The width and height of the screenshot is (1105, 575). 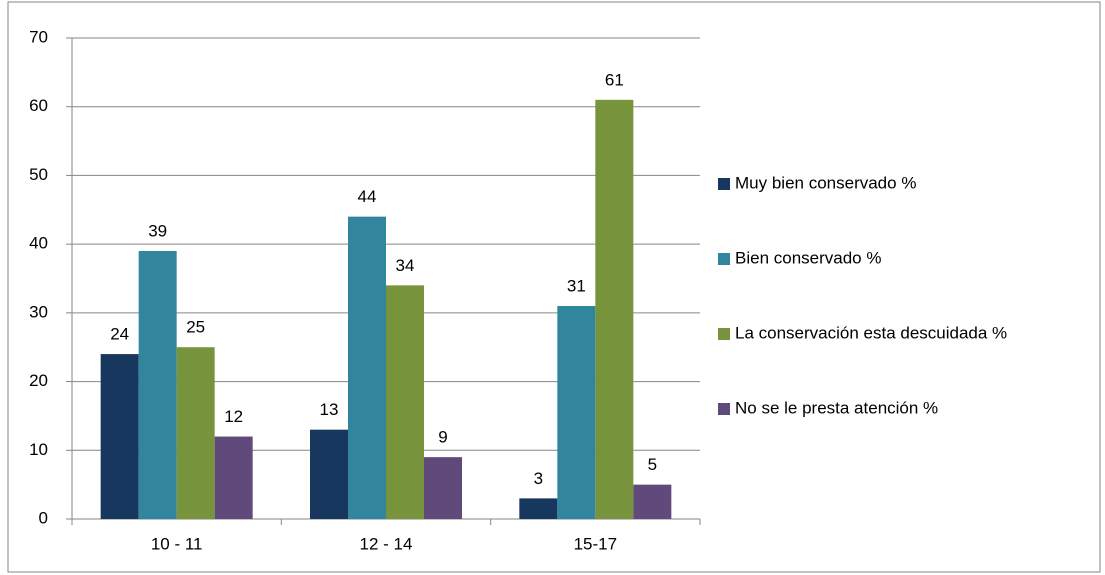 I want to click on y-tick-label: 60, so click(x=38, y=105).